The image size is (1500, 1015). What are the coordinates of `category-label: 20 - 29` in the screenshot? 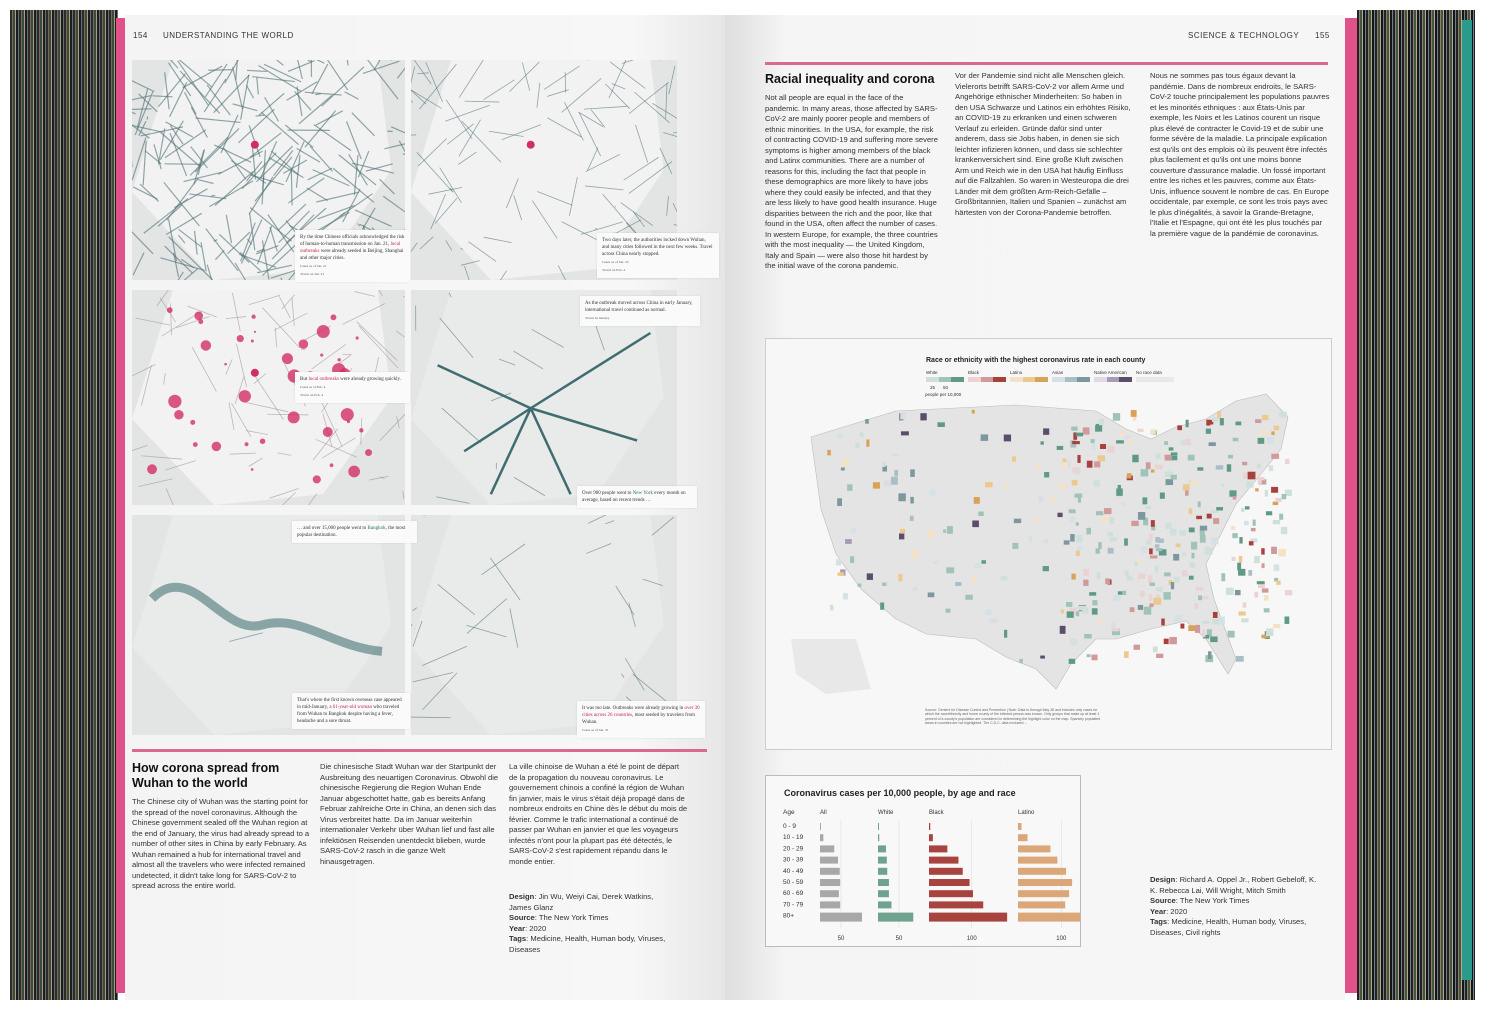 It's located at (793, 848).